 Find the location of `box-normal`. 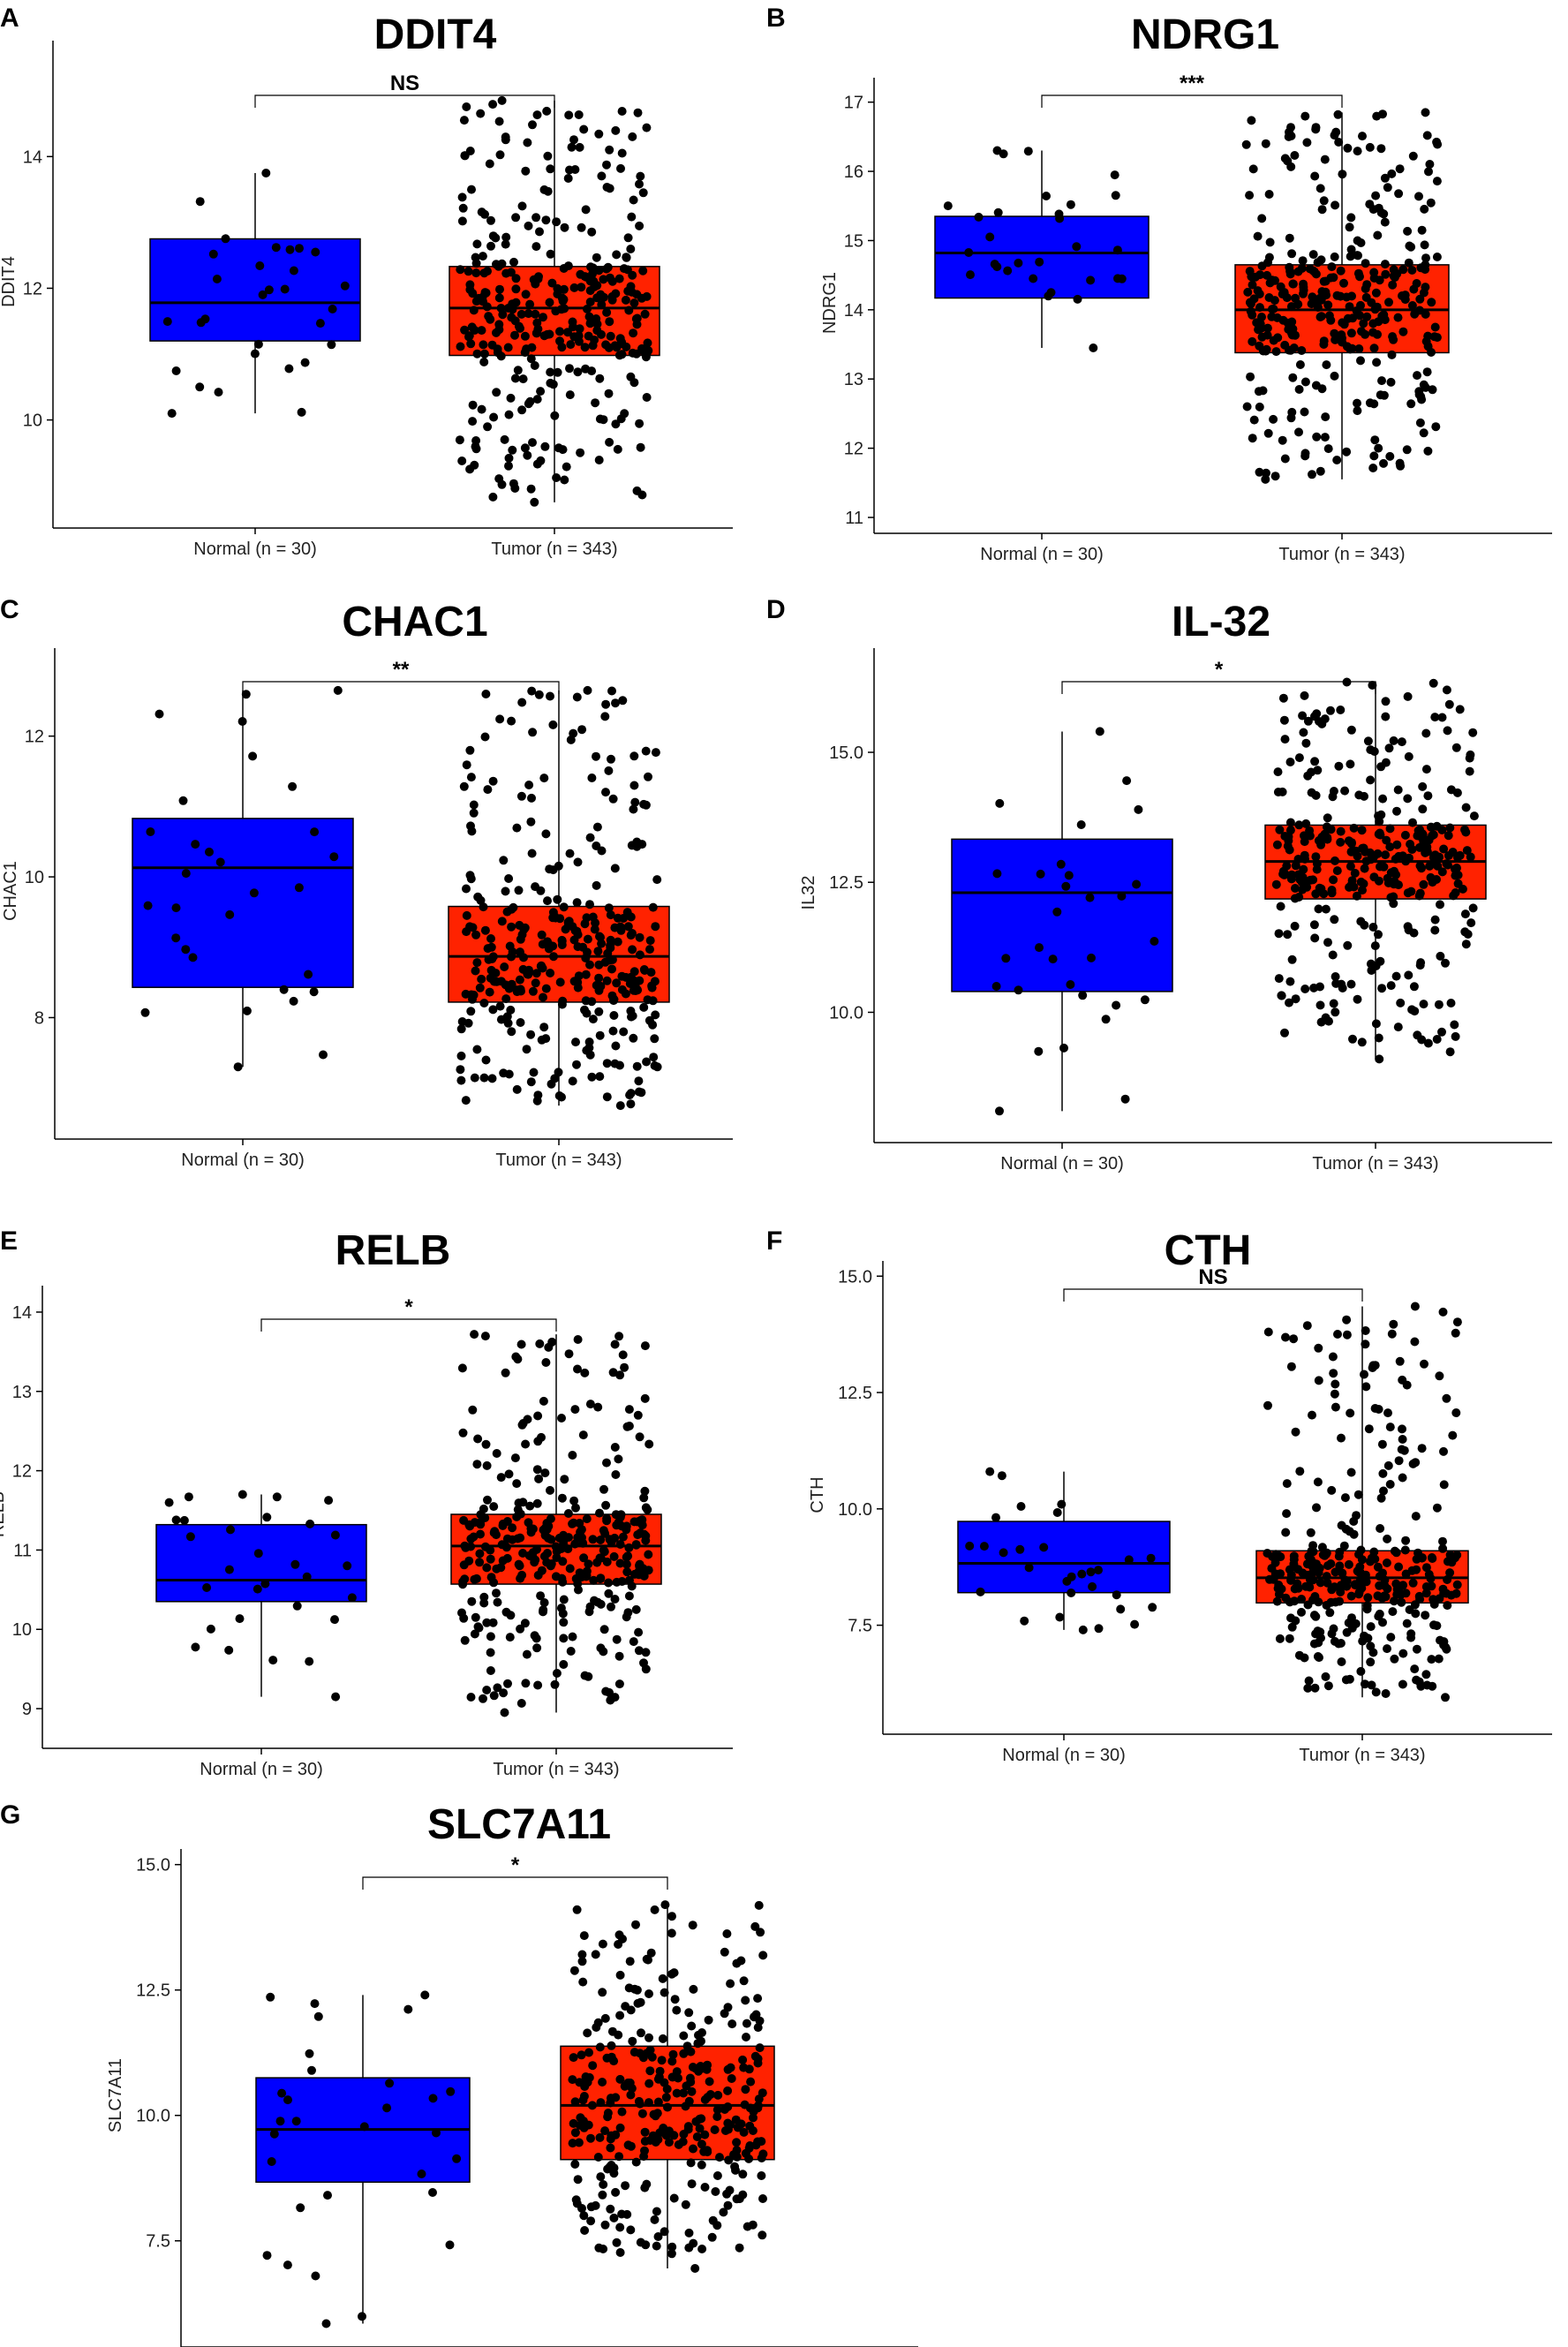

box-normal is located at coordinates (255, 294).